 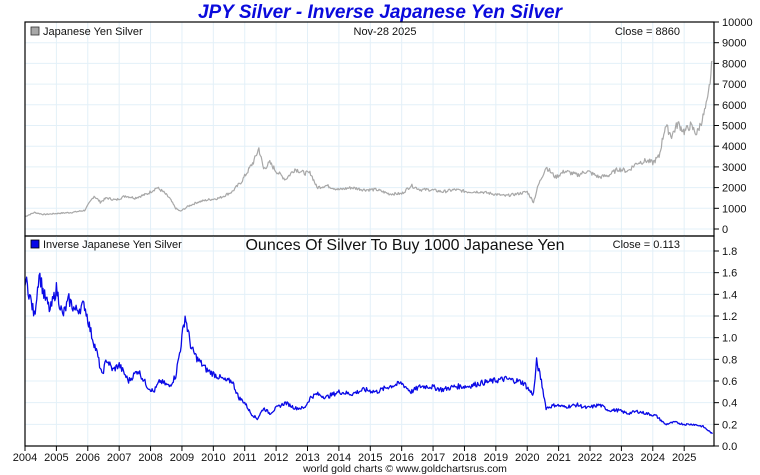 What do you see at coordinates (653, 458) in the screenshot?
I see `x-tick-label: 2024` at bounding box center [653, 458].